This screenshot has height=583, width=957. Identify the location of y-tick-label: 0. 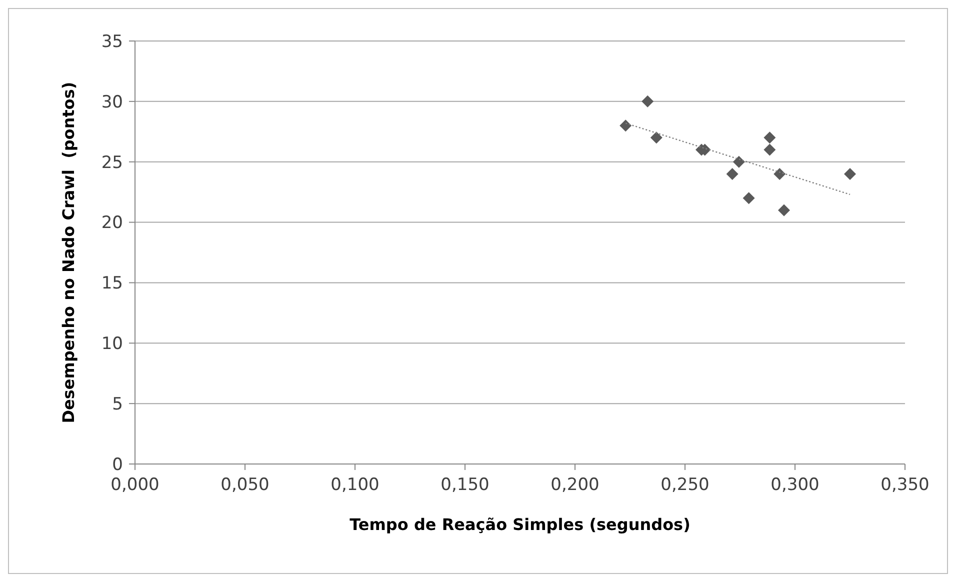
(117, 464).